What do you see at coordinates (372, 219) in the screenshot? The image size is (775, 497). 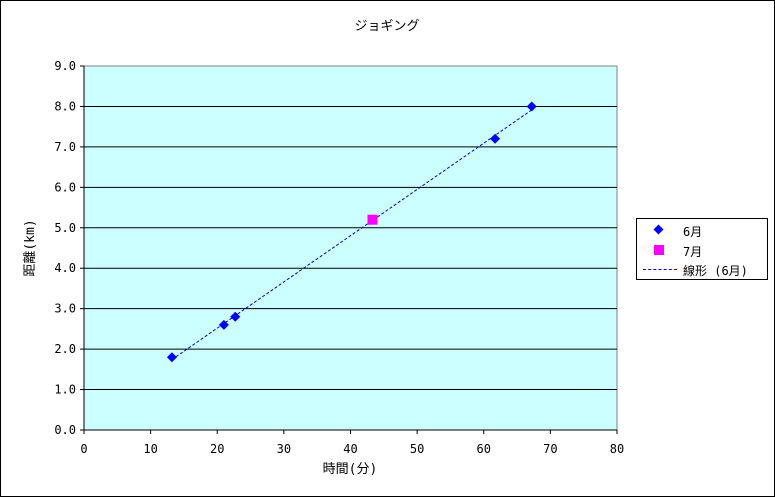 I see `data-point-square` at bounding box center [372, 219].